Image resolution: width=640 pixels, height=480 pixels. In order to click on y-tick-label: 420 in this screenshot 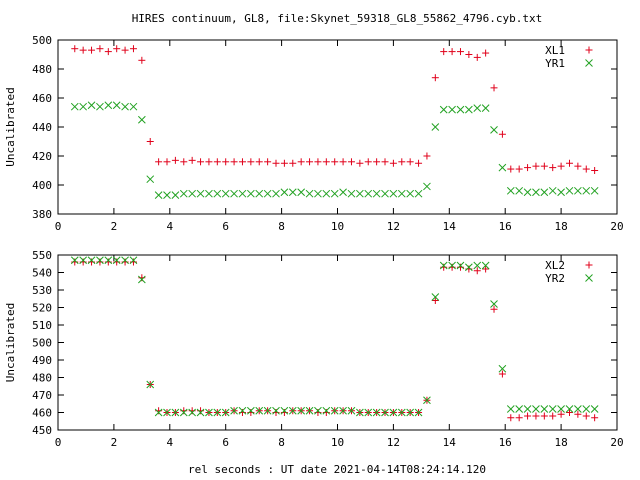, I will do `click(42, 156)`.